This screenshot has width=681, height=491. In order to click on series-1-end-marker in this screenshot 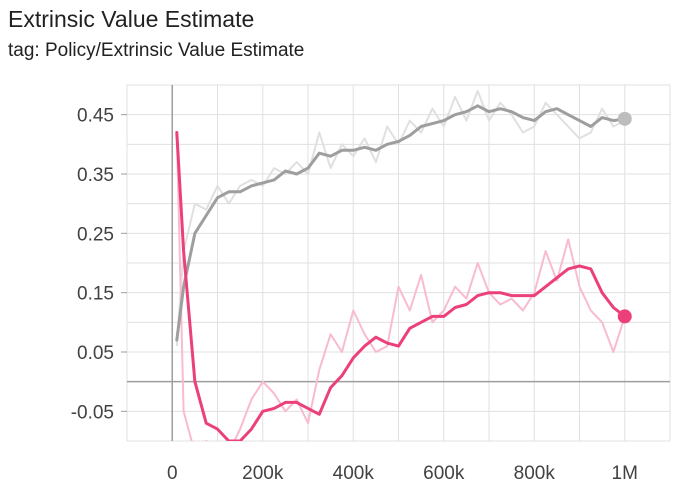, I will do `click(624, 316)`.